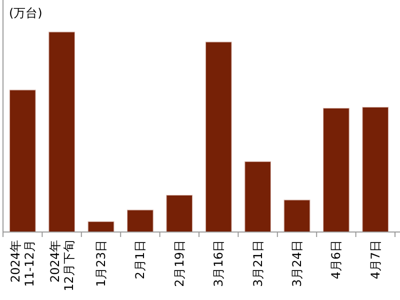 The height and width of the screenshot is (300, 400). I want to click on x-tick-label: 3月21日, so click(257, 263).